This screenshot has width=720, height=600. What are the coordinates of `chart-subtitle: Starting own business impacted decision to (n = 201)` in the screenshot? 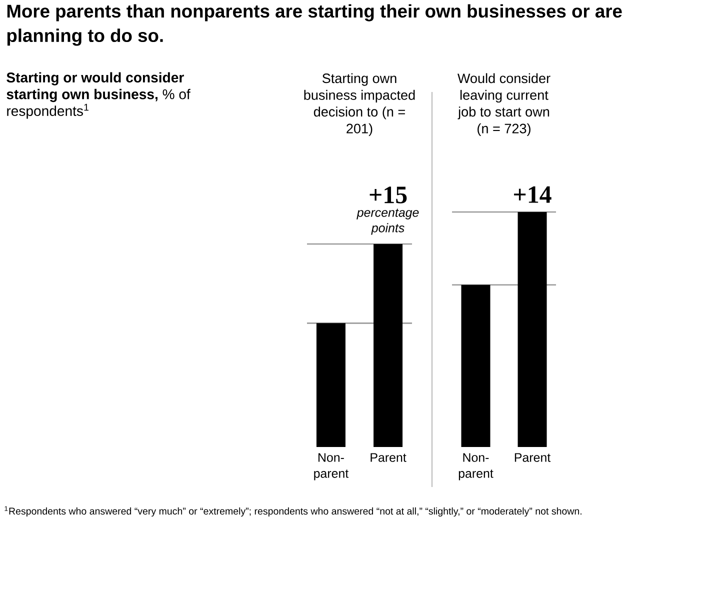 It's located at (359, 104).